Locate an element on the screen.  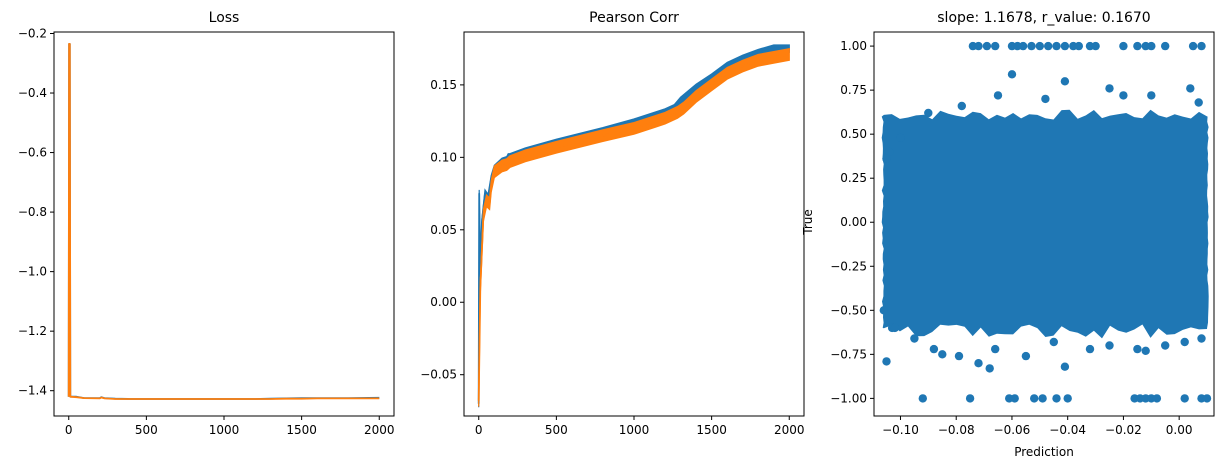
y-tick-label-4: −0.05 is located at coordinates (438, 375).